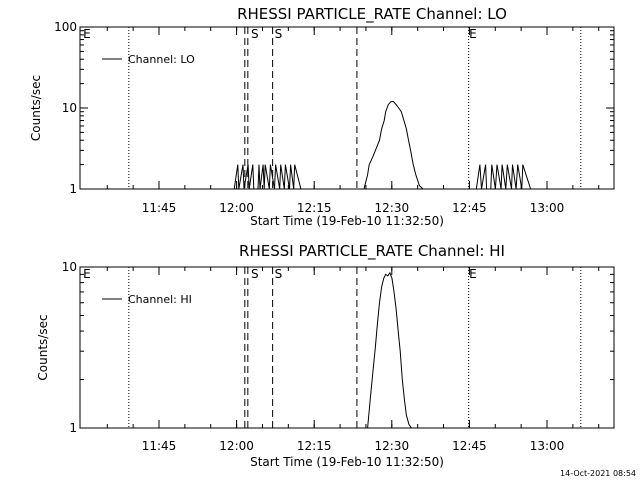 Image resolution: width=640 pixels, height=484 pixels. What do you see at coordinates (598, 473) in the screenshot?
I see `timestamp: 14-Oct-2021 08:54` at bounding box center [598, 473].